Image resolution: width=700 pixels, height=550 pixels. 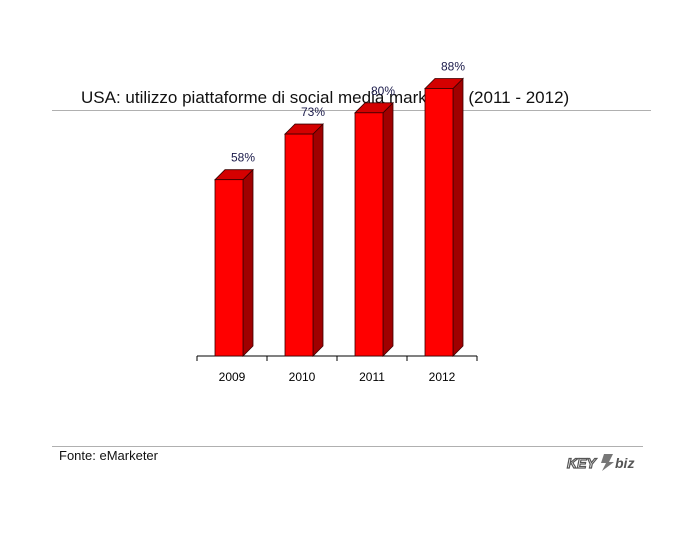 I want to click on bar-2010, so click(x=299, y=245).